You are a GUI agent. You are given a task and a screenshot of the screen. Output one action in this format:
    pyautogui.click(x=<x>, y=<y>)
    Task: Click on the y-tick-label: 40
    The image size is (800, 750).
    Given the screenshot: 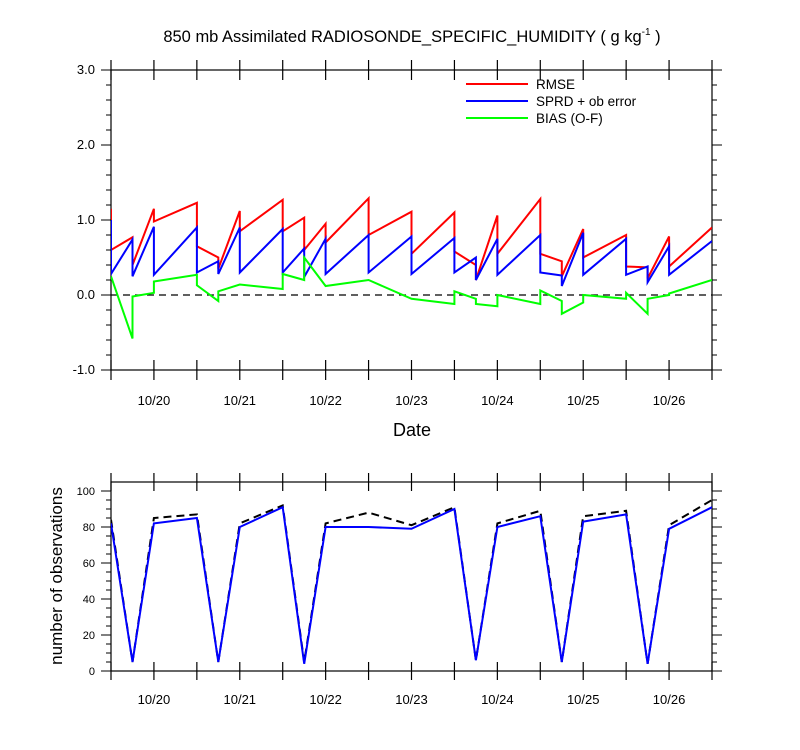 What is the action you would take?
    pyautogui.click(x=89, y=600)
    